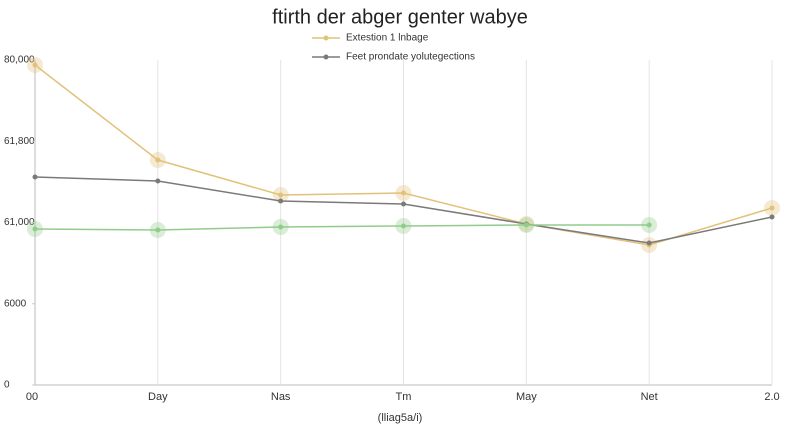 The image size is (800, 445). I want to click on y-tick-label: 61,800, so click(19, 141).